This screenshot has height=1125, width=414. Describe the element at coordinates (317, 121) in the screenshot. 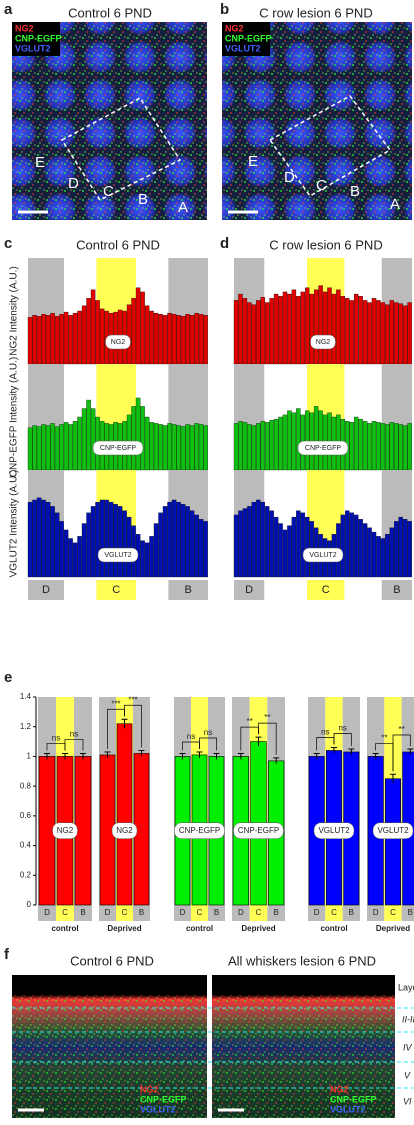

I see `micrograph` at that location.